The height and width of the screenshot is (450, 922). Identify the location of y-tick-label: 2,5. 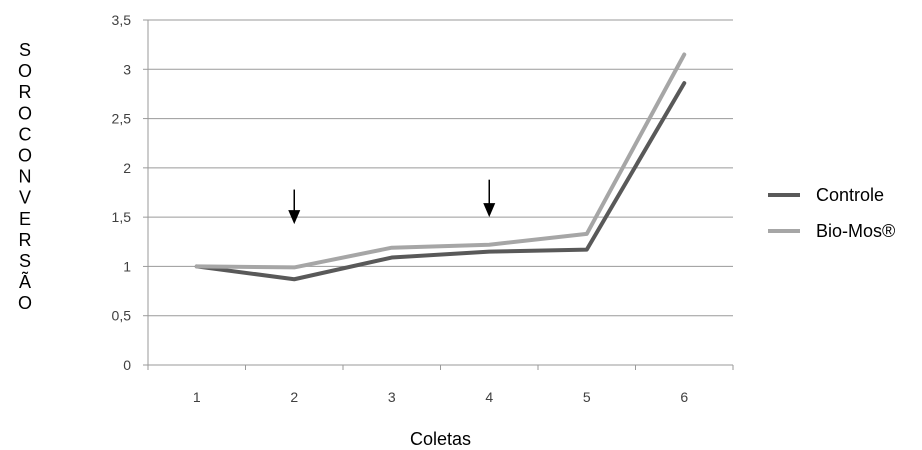
(122, 119).